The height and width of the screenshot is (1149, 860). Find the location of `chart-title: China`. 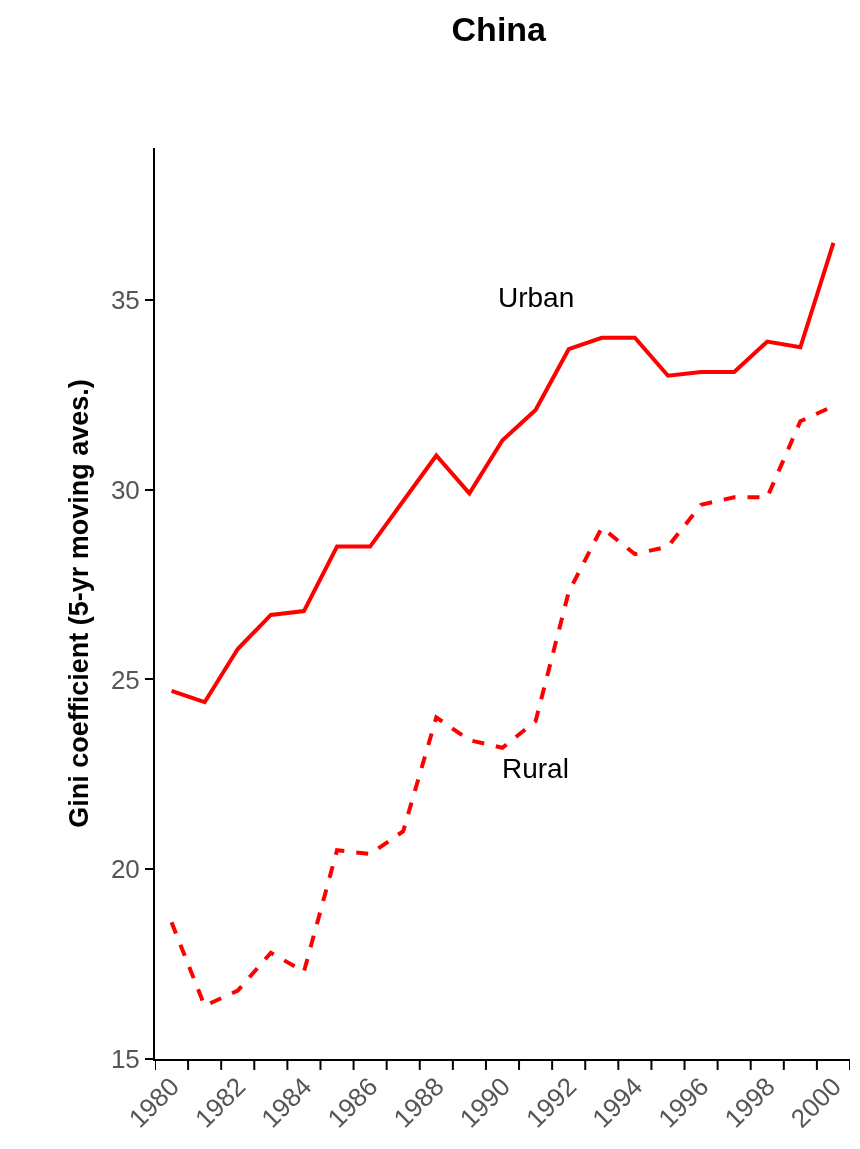

chart-title: China is located at coordinates (499, 29).